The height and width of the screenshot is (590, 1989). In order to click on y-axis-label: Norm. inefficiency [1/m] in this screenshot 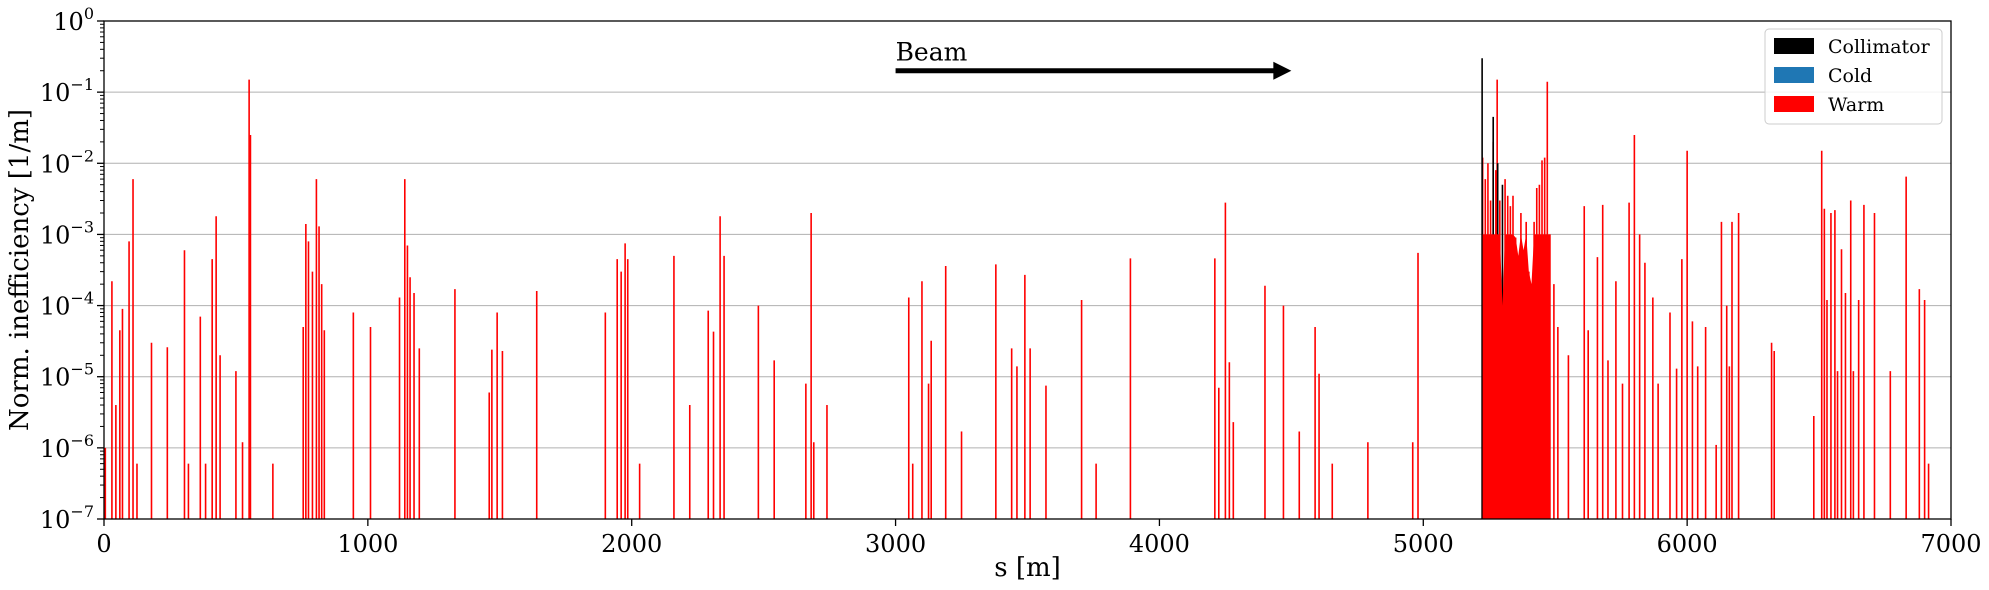, I will do `click(20, 270)`.